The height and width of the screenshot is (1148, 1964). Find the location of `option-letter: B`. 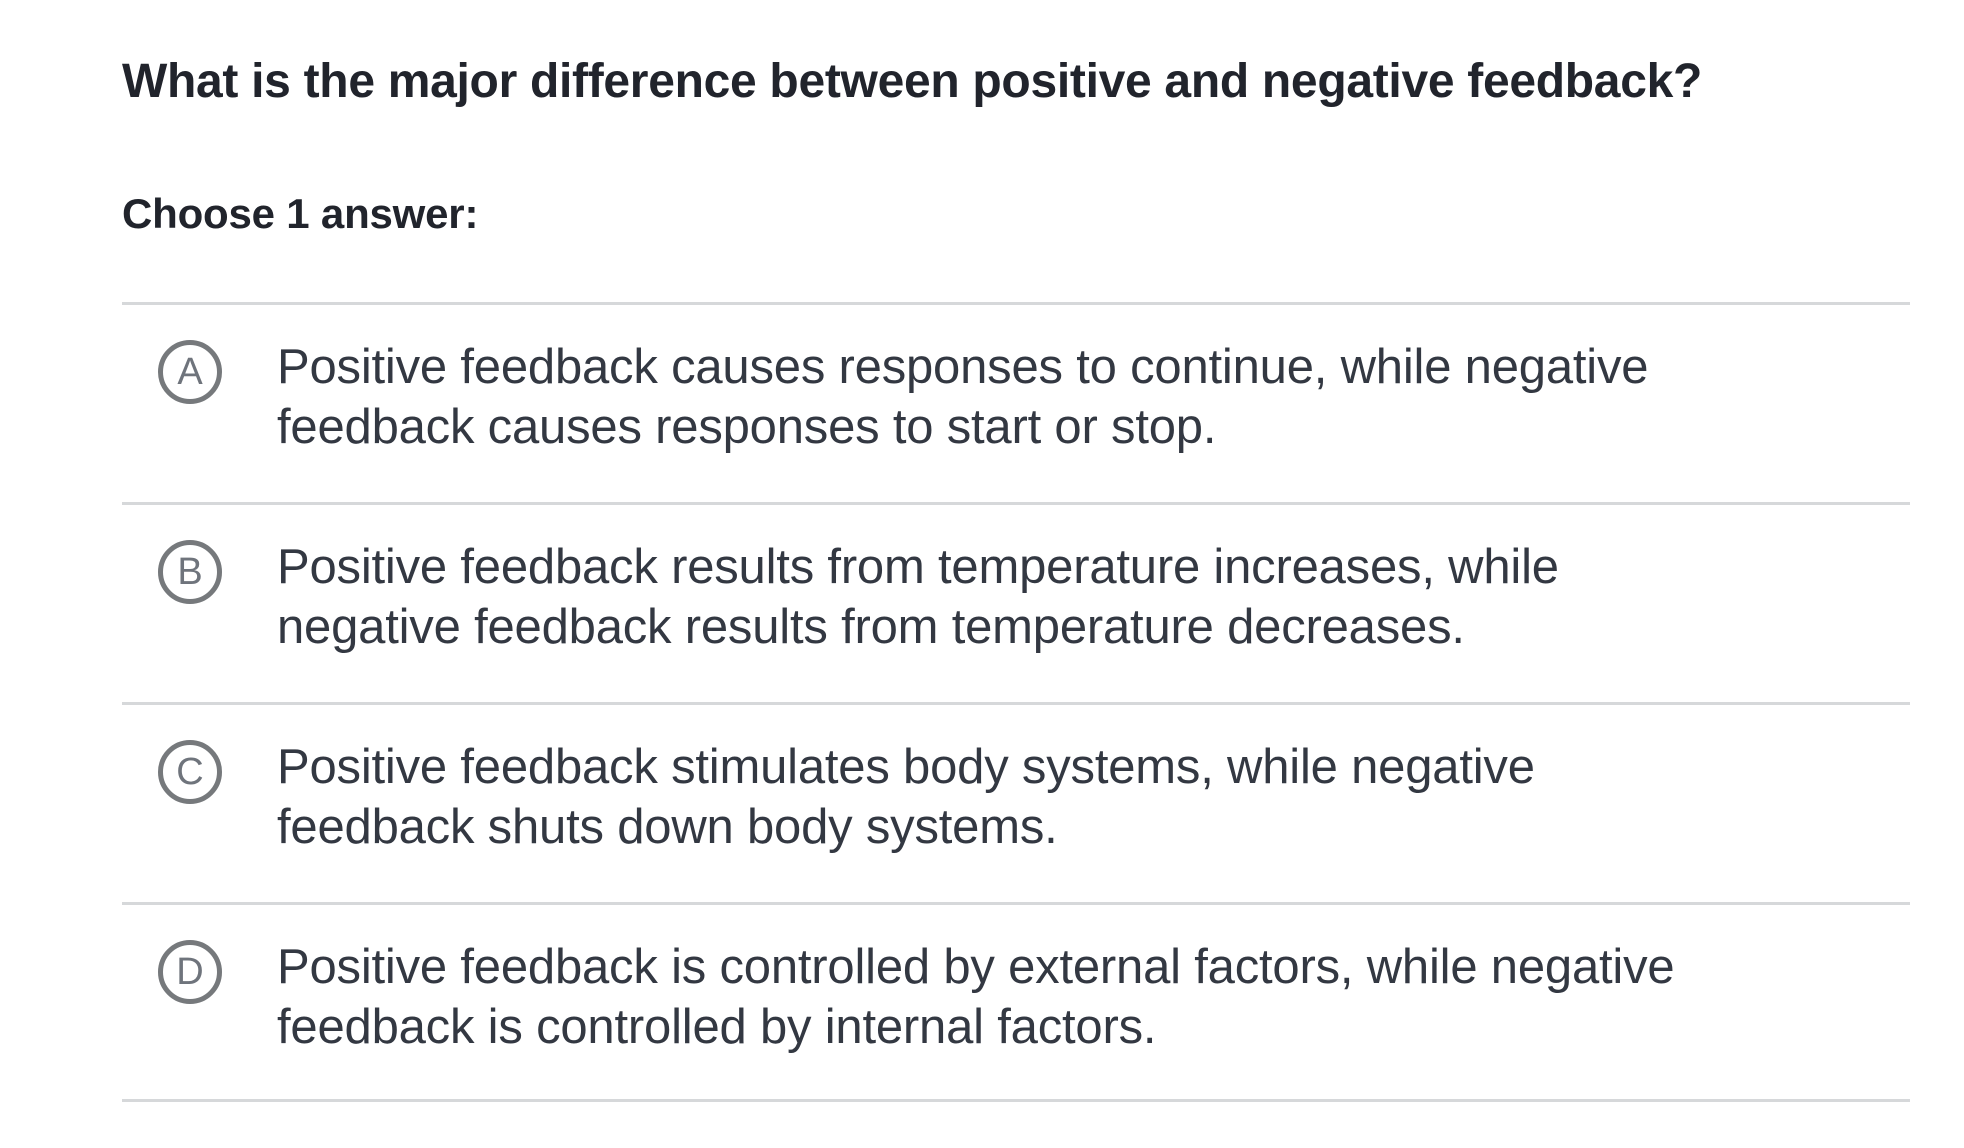

option-letter: B is located at coordinates (190, 571).